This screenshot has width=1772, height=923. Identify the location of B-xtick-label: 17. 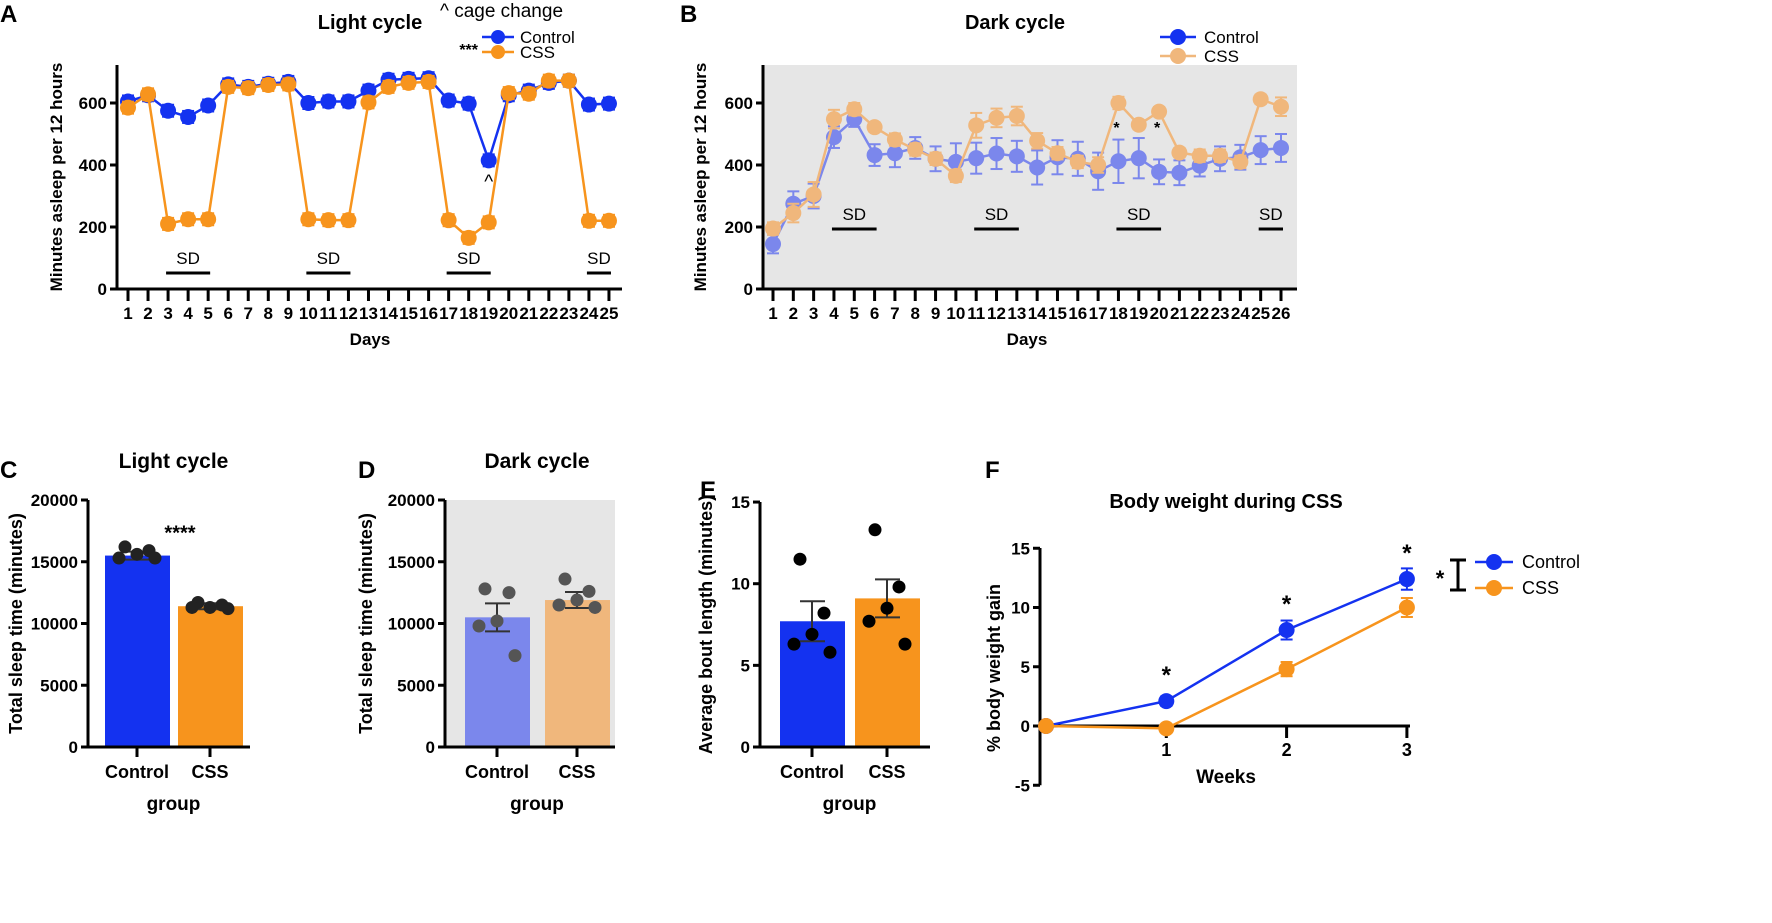
(1098, 313).